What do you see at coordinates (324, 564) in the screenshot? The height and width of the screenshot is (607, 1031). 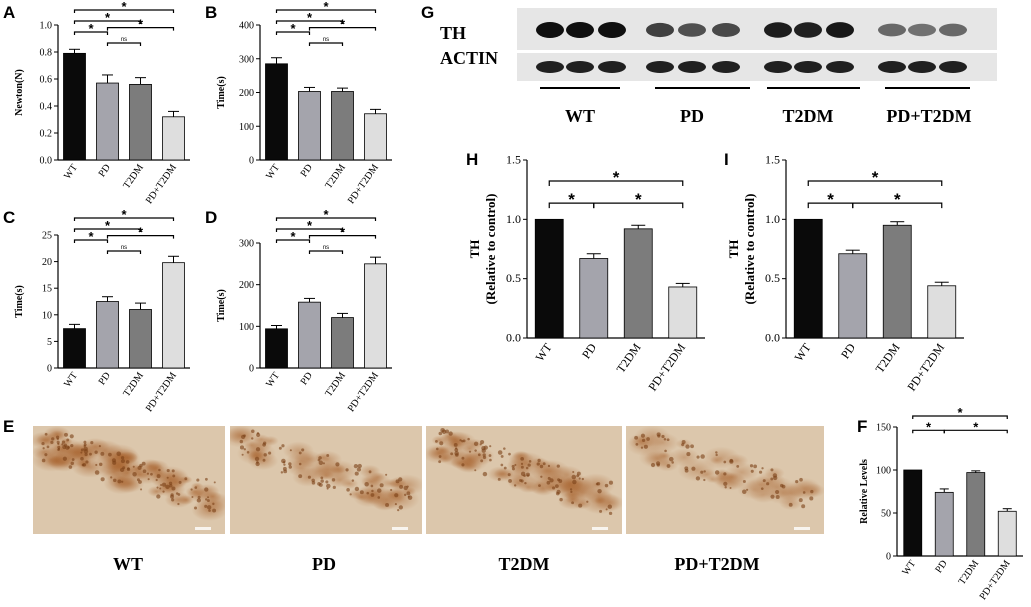 I see `micrograph-label-pd: PD` at bounding box center [324, 564].